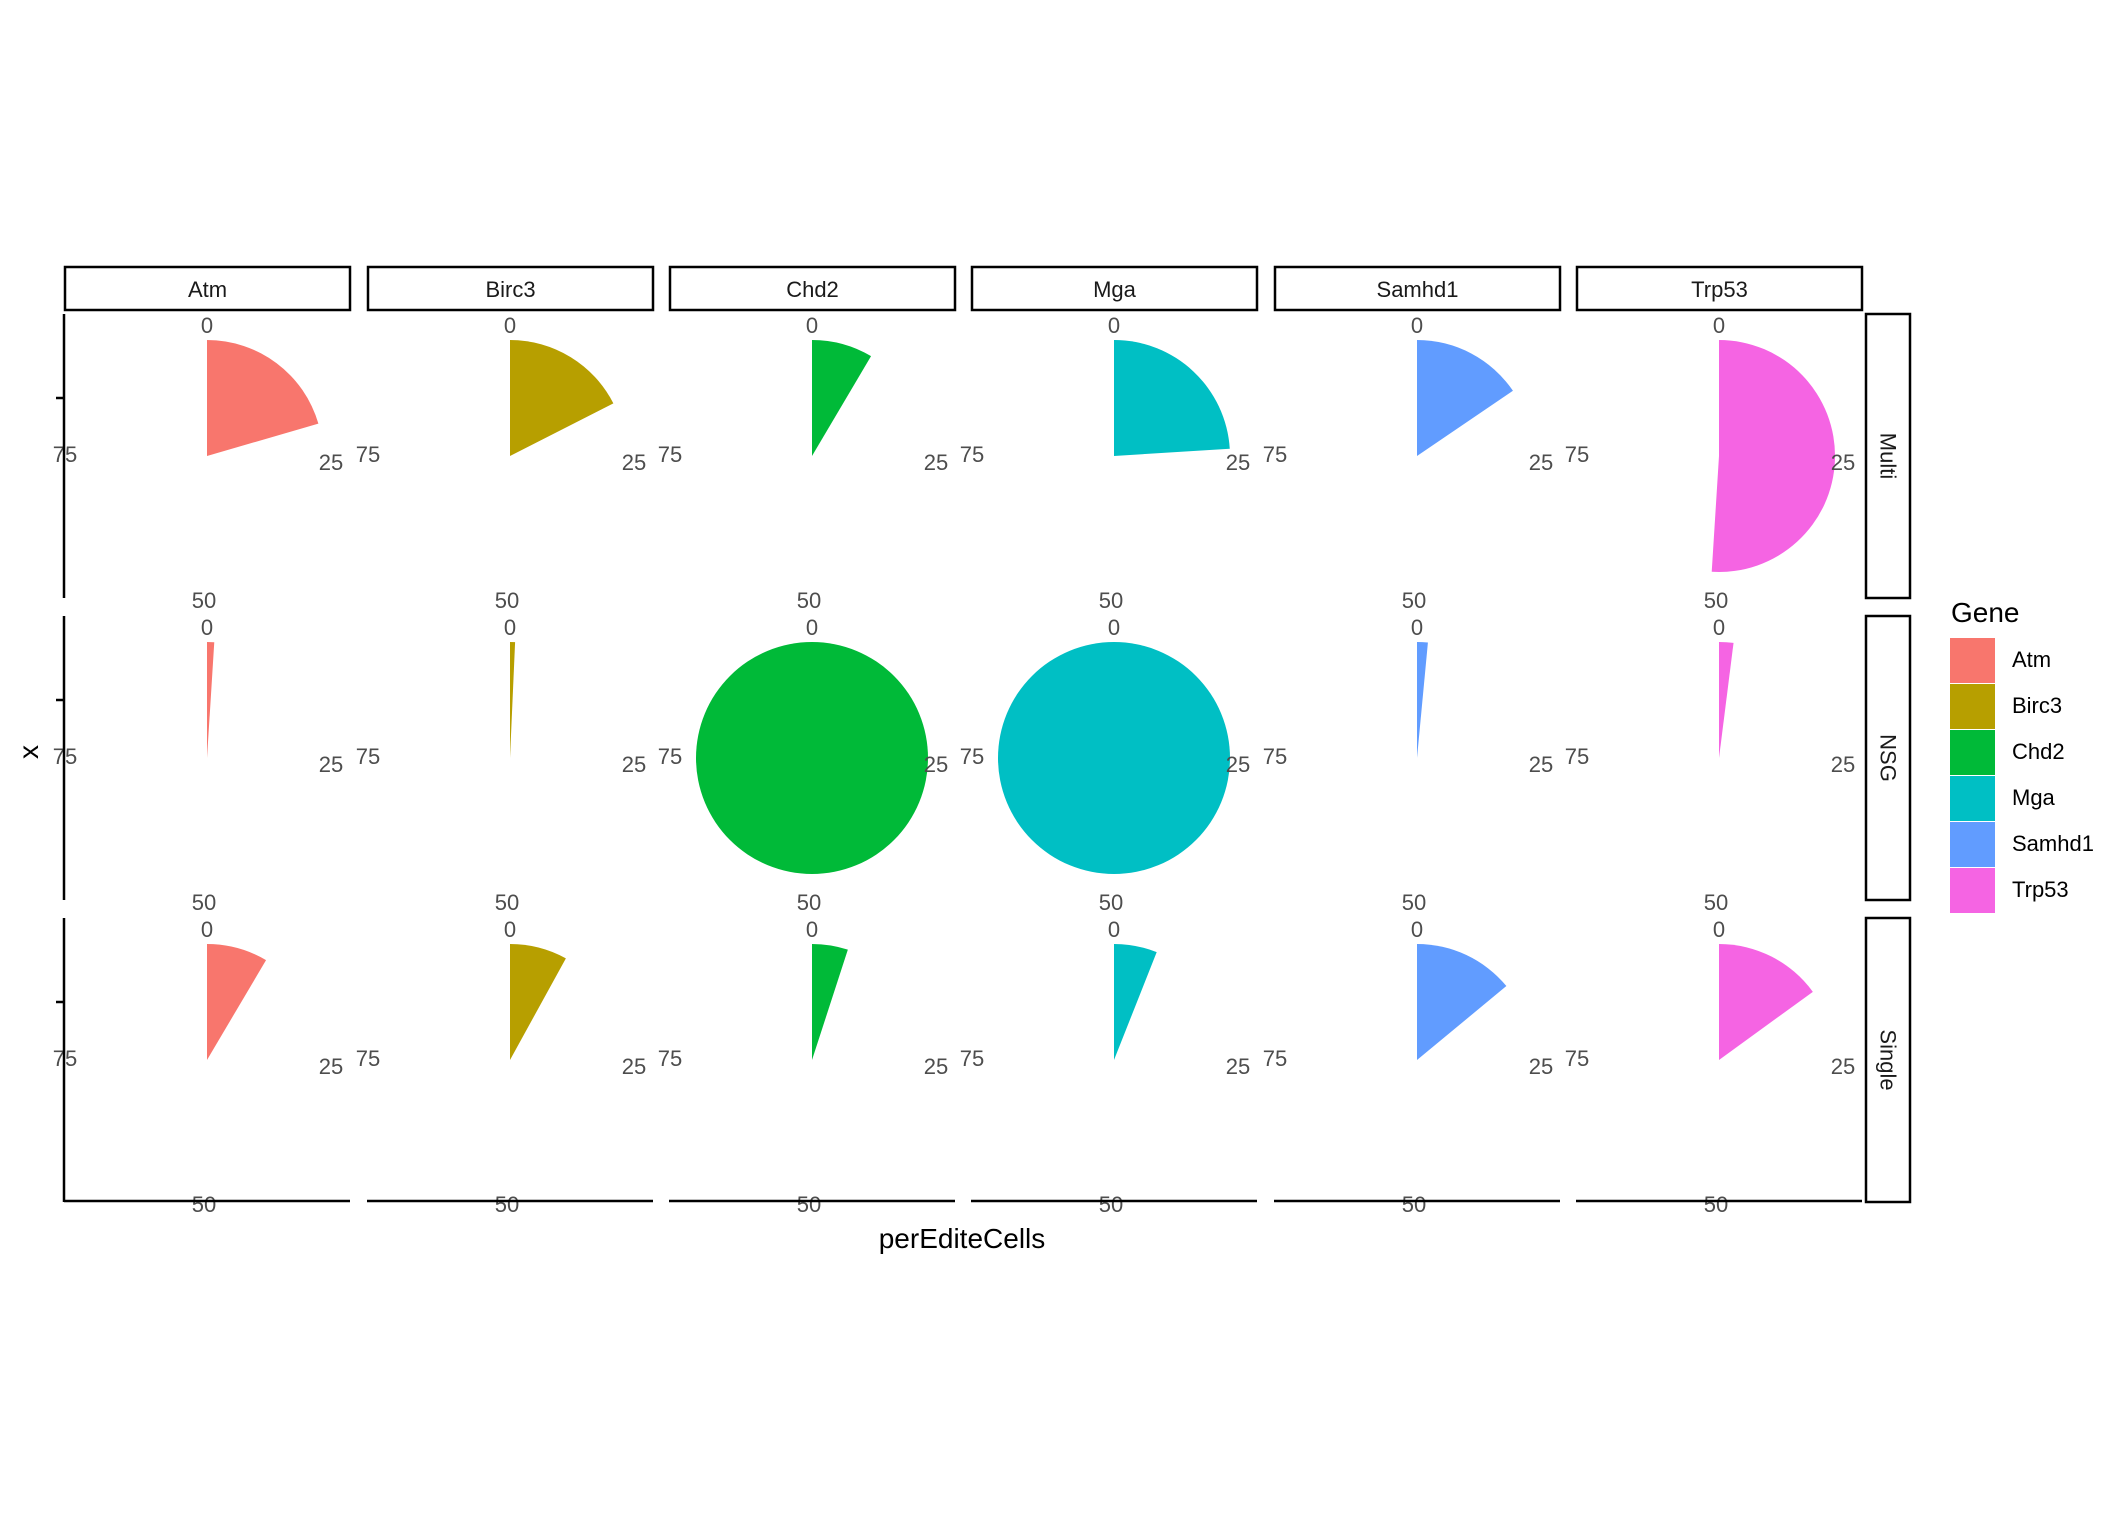 The image size is (2116, 1514). Describe the element at coordinates (501, 1067) in the screenshot. I see `panel-birc3-single: 0 25 50 75` at that location.